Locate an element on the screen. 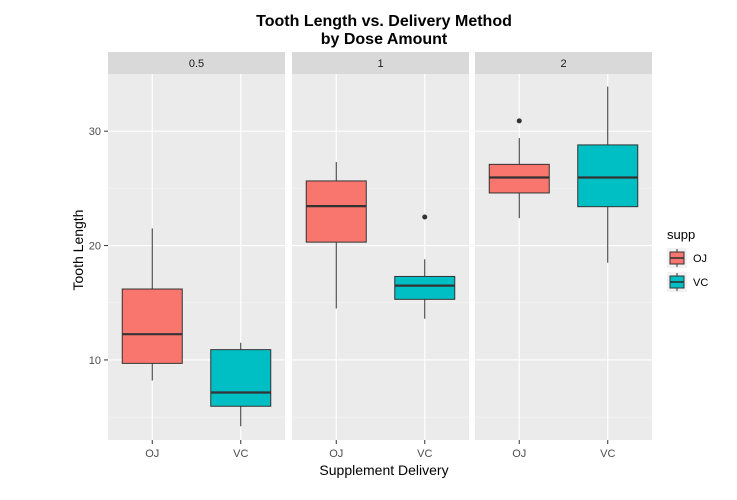 The width and height of the screenshot is (737, 500). y-axis-title: Tooth Length is located at coordinates (78, 250).